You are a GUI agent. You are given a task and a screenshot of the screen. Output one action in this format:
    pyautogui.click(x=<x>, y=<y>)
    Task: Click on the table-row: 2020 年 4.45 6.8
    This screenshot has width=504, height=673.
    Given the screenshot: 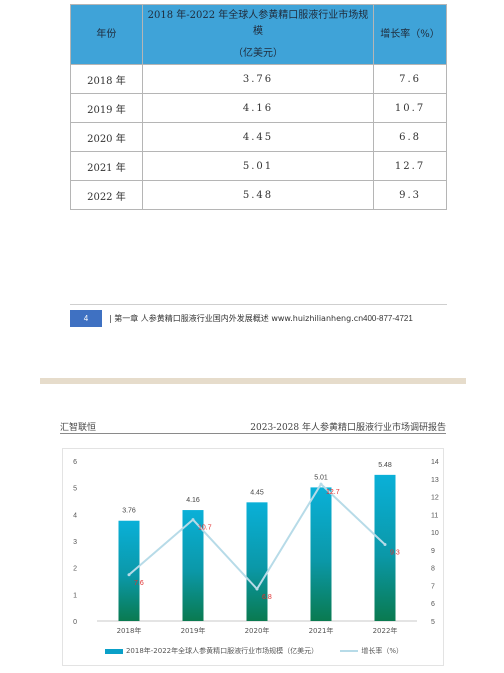 What is the action you would take?
    pyautogui.click(x=258, y=137)
    